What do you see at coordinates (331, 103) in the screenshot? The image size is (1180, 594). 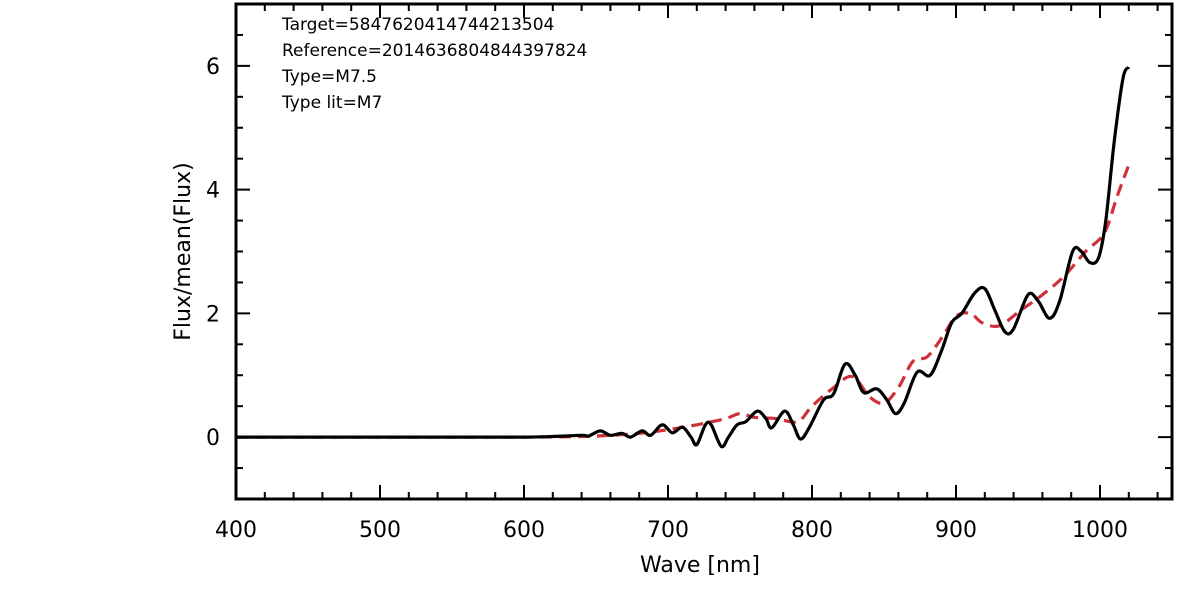 I see `annotation-line: Type lit=M7` at bounding box center [331, 103].